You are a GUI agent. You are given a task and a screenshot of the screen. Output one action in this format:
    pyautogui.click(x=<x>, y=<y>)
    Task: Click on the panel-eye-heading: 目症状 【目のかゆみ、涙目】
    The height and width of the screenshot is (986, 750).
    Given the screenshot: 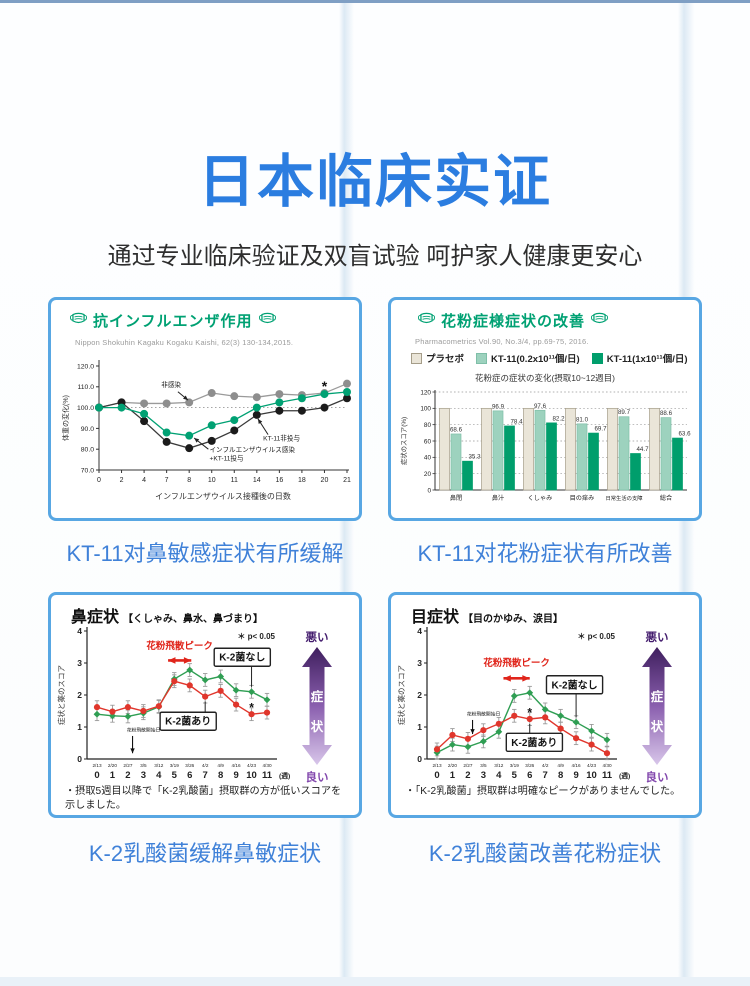 What is the action you would take?
    pyautogui.click(x=487, y=615)
    